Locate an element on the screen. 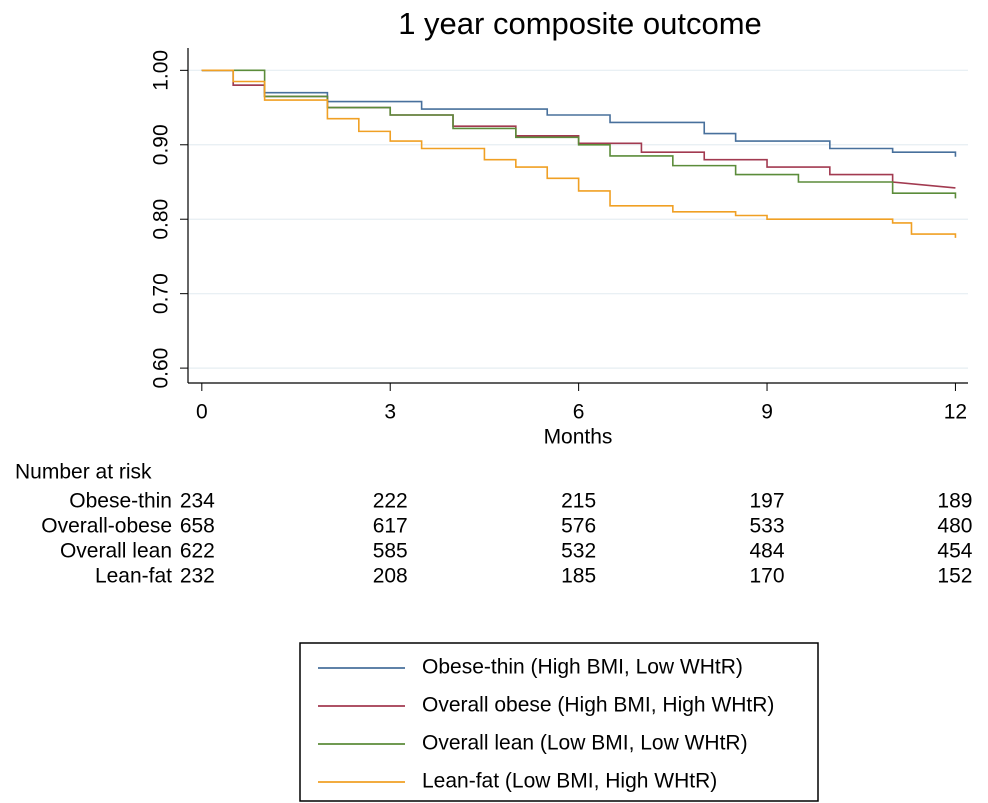 This screenshot has height=803, width=988. risk-row-label: Overall lean is located at coordinates (116, 551).